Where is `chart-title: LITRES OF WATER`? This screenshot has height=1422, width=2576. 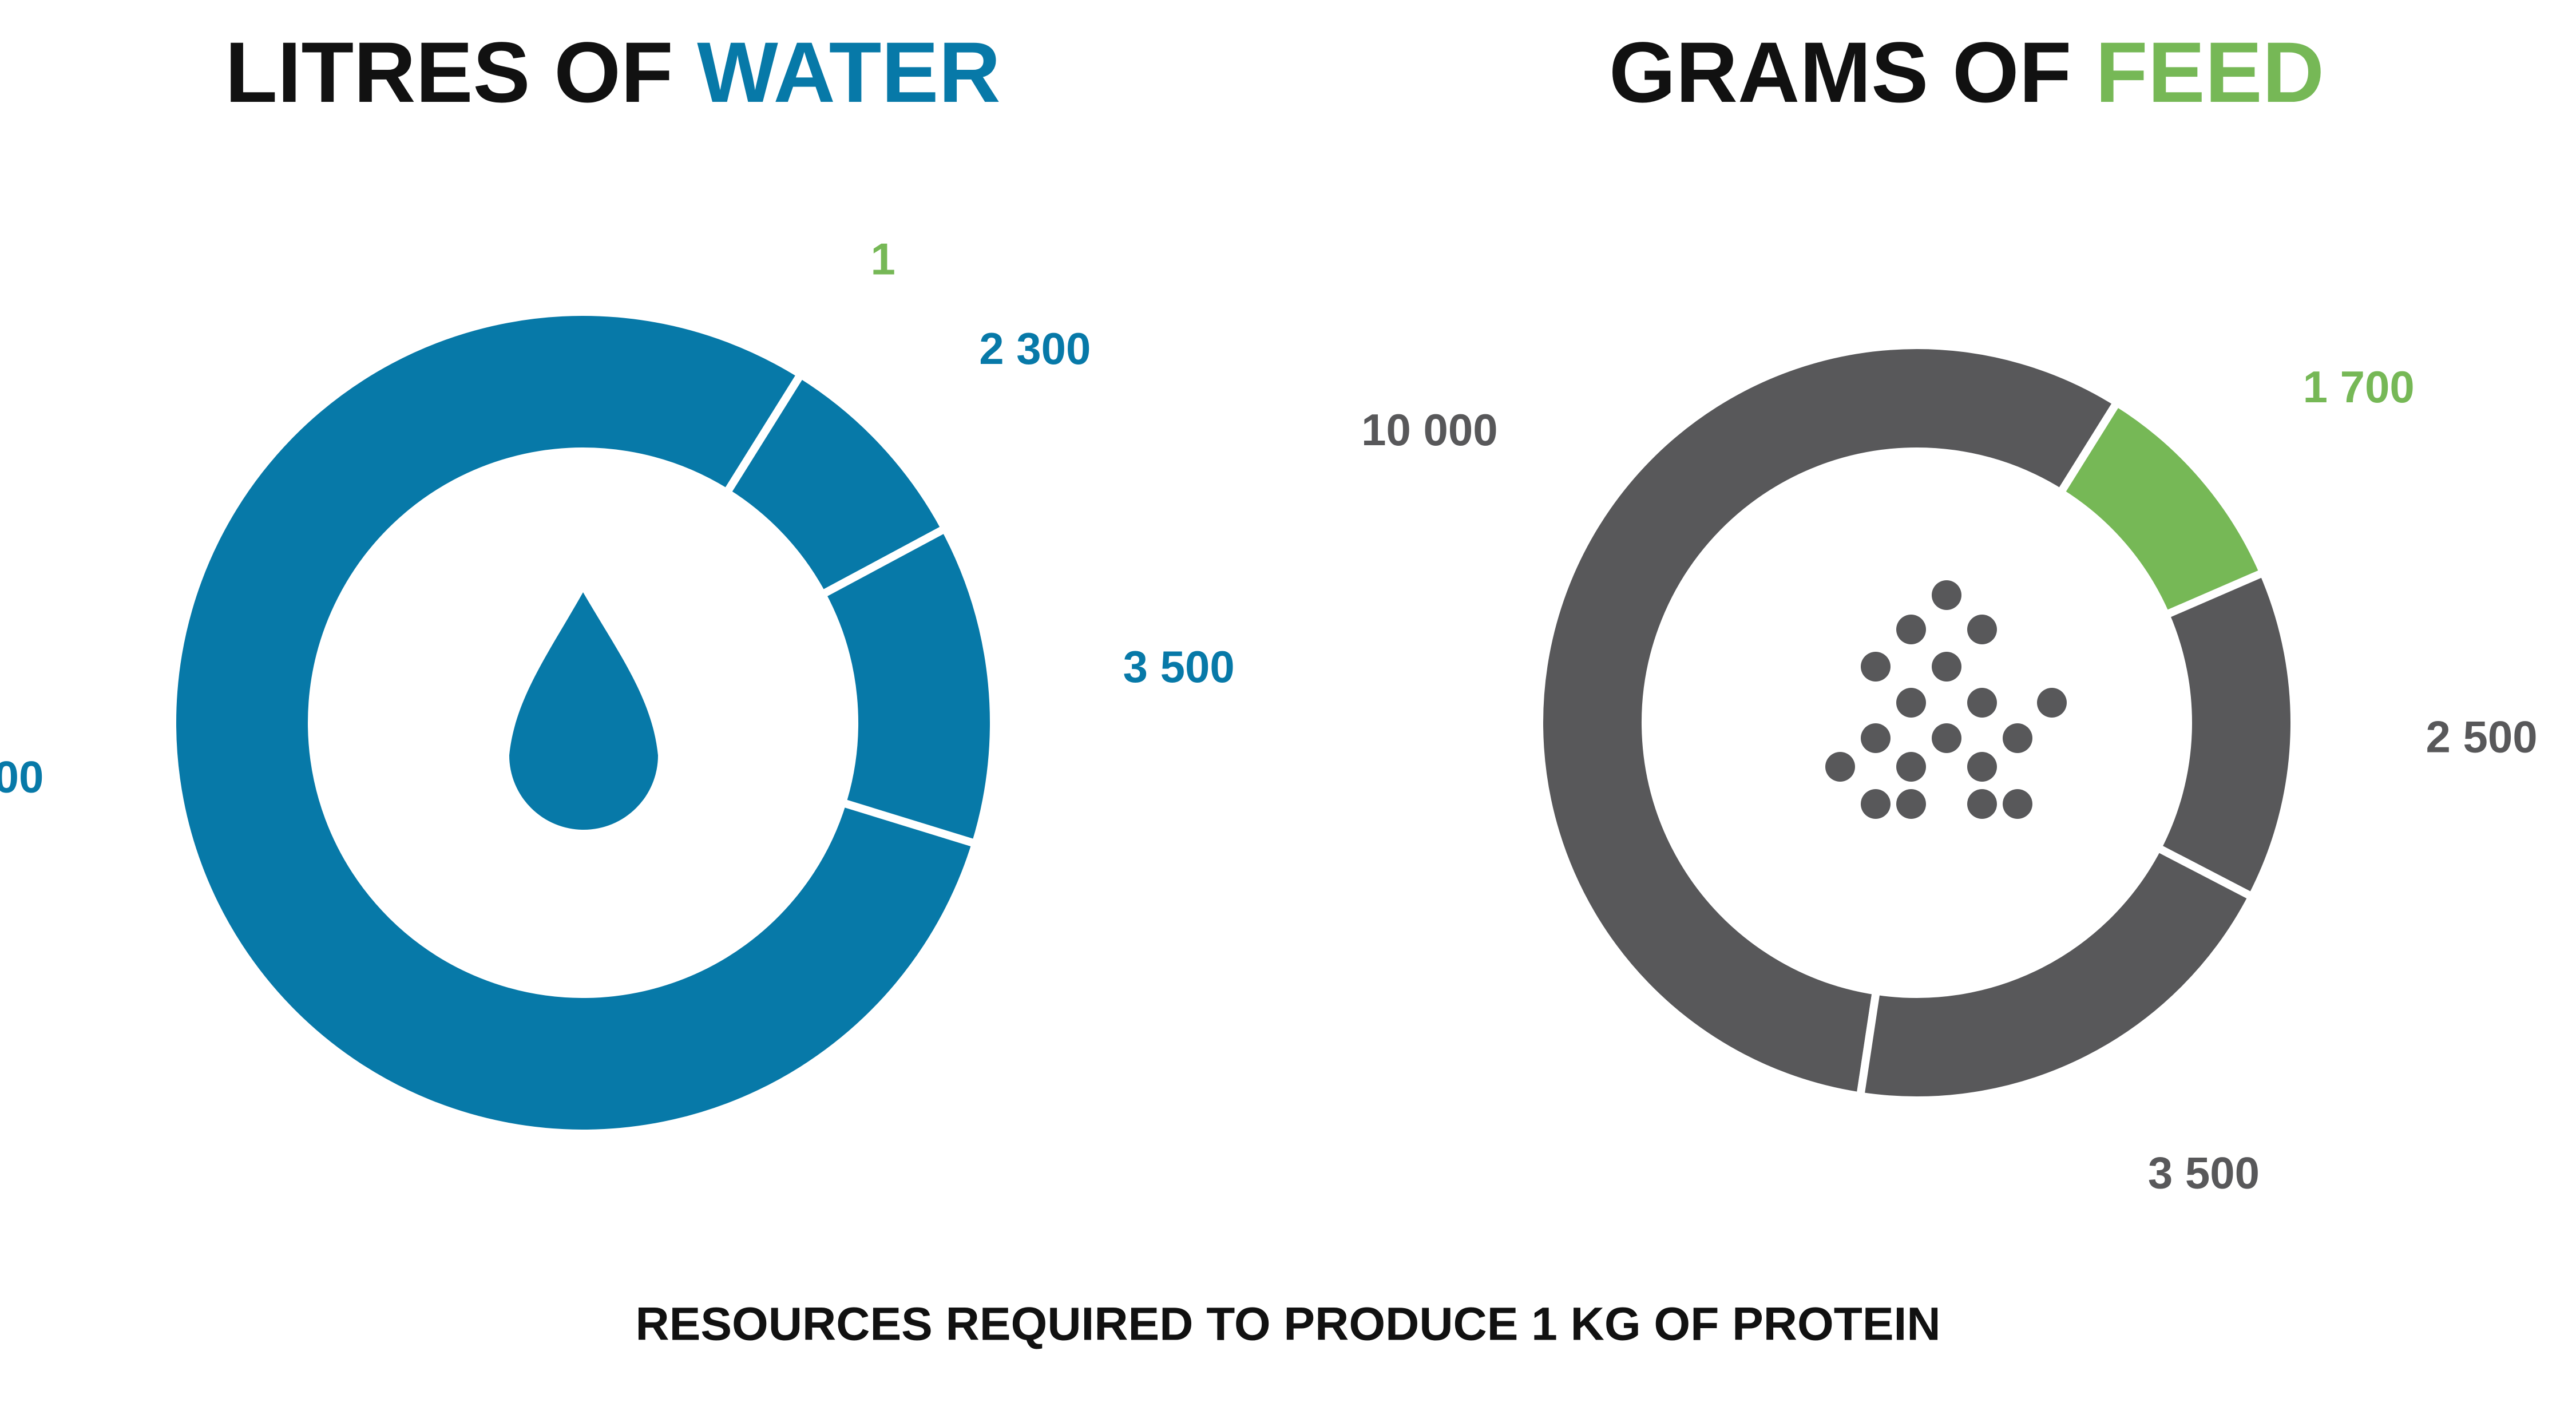
chart-title: LITRES OF WATER is located at coordinates (613, 72).